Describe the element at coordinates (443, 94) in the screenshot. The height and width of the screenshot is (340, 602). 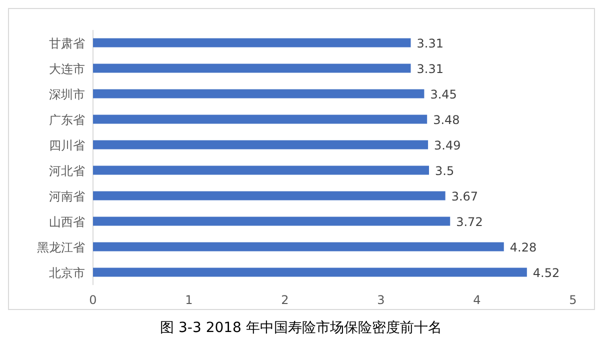
I see `data-label: 3.45` at that location.